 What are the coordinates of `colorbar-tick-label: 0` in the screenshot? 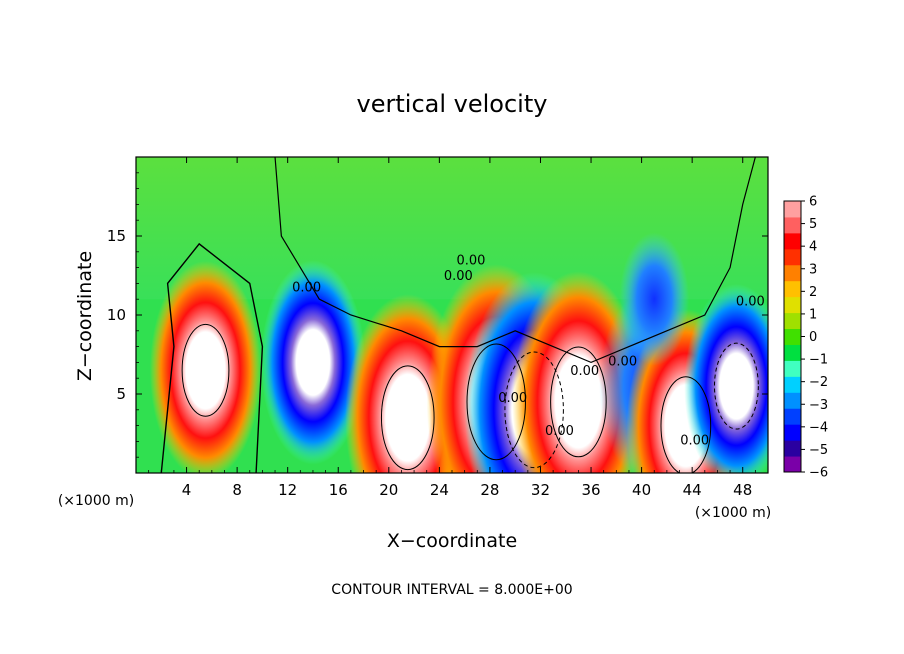 It's located at (813, 337).